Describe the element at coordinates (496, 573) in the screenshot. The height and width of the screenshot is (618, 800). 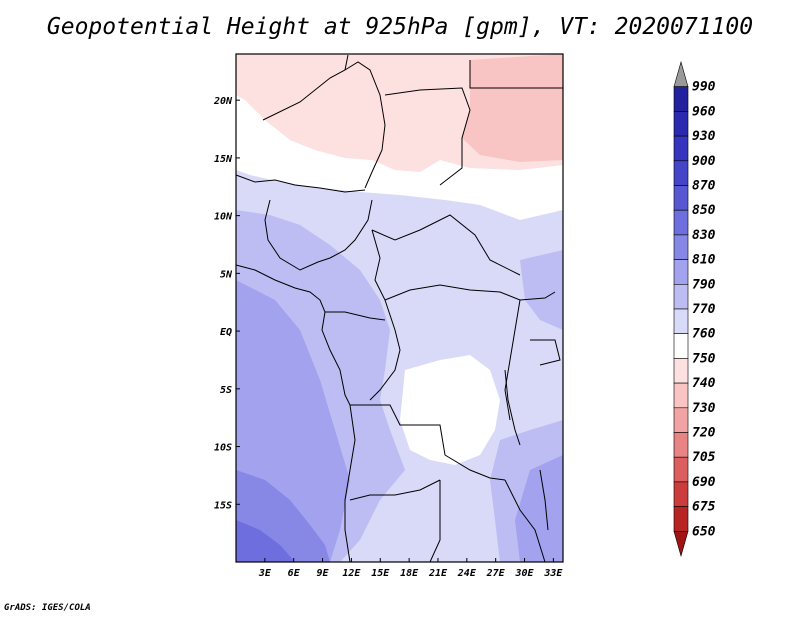
I see `lon-tick-label: 27E` at that location.